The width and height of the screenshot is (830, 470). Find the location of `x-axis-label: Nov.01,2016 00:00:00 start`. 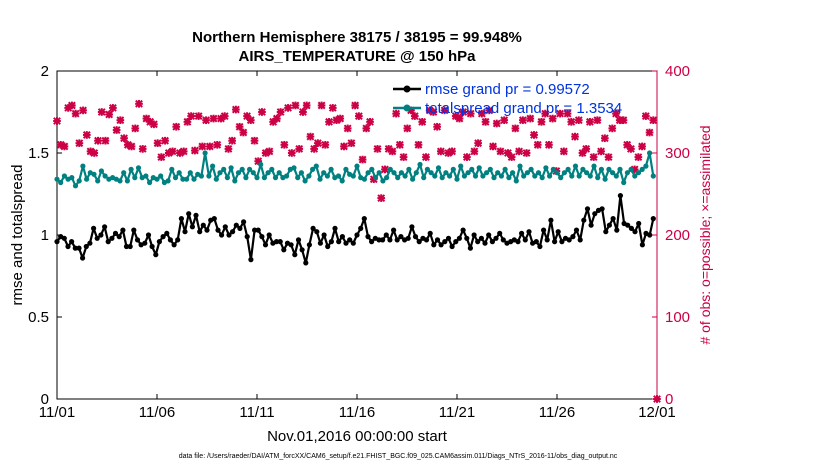

x-axis-label: Nov.01,2016 00:00:00 start is located at coordinates (357, 436).